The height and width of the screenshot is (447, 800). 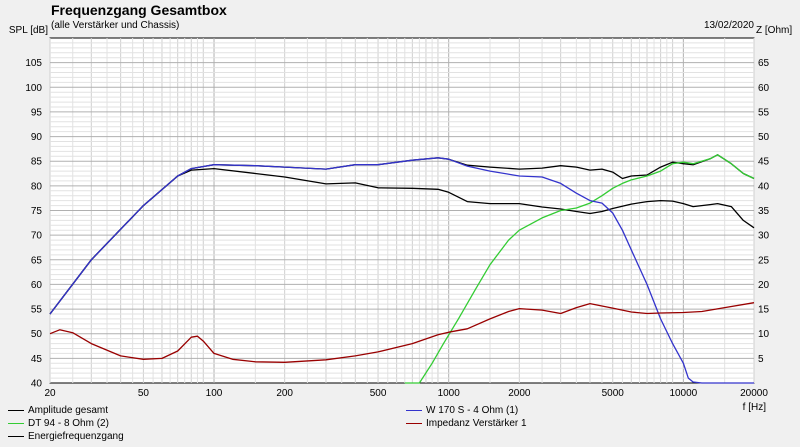 What do you see at coordinates (37, 211) in the screenshot?
I see `y-tick-label-left: 75` at bounding box center [37, 211].